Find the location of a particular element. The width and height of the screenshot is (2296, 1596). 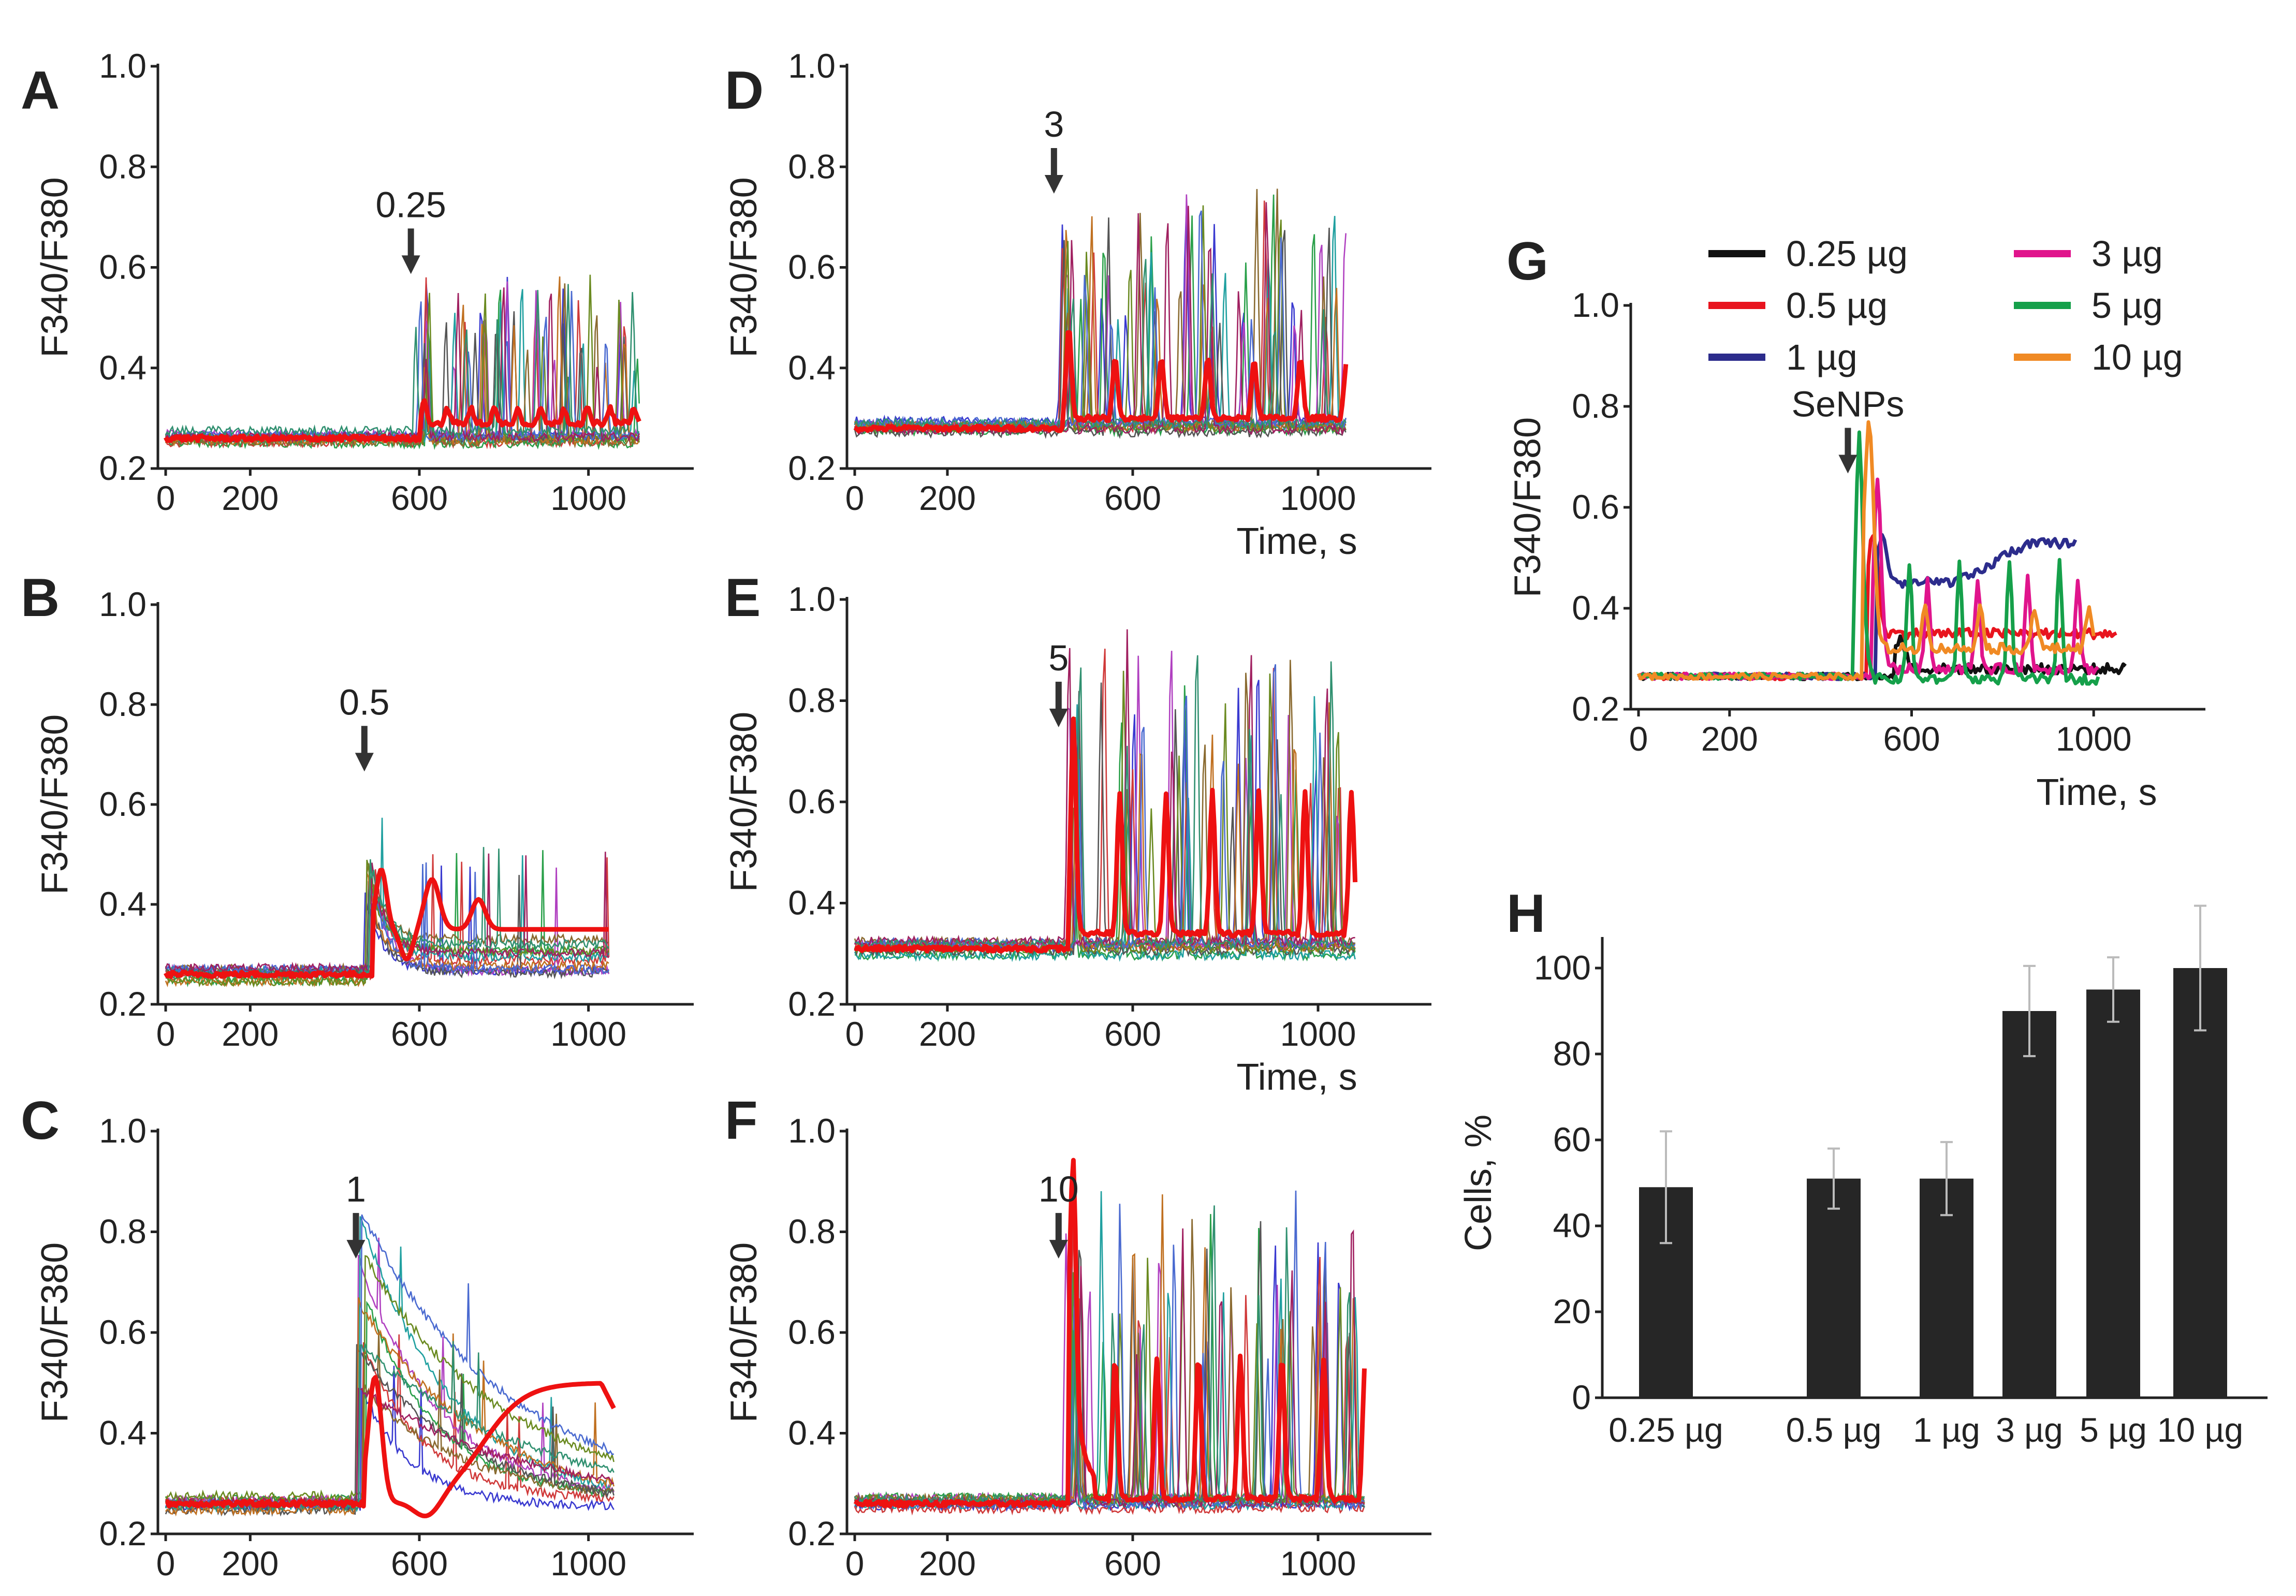

category-label: 0.5 µg is located at coordinates (1834, 1430).